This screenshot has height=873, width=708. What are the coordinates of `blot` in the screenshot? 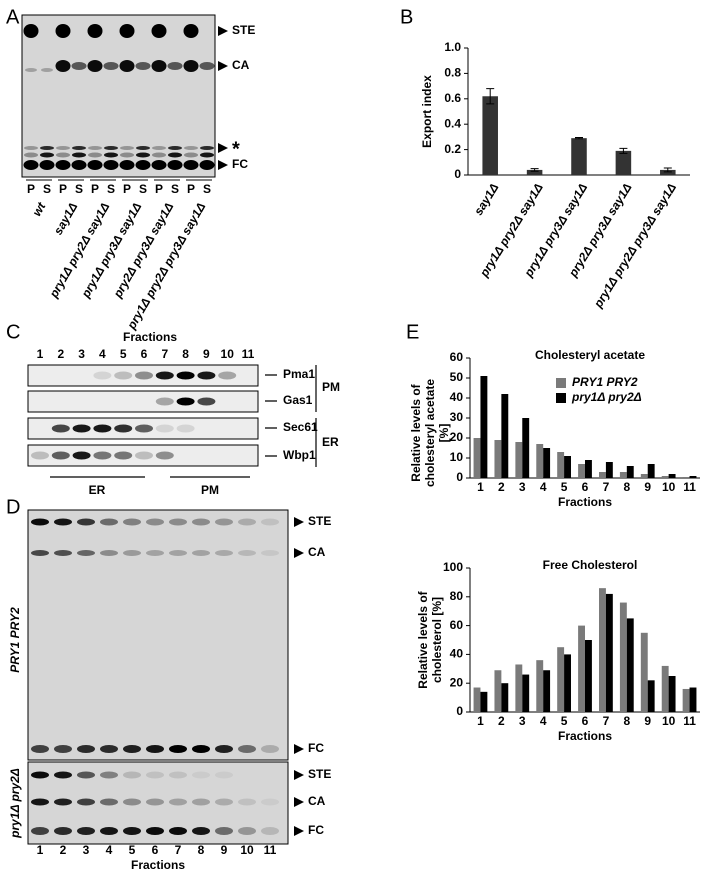 It's located at (143, 401).